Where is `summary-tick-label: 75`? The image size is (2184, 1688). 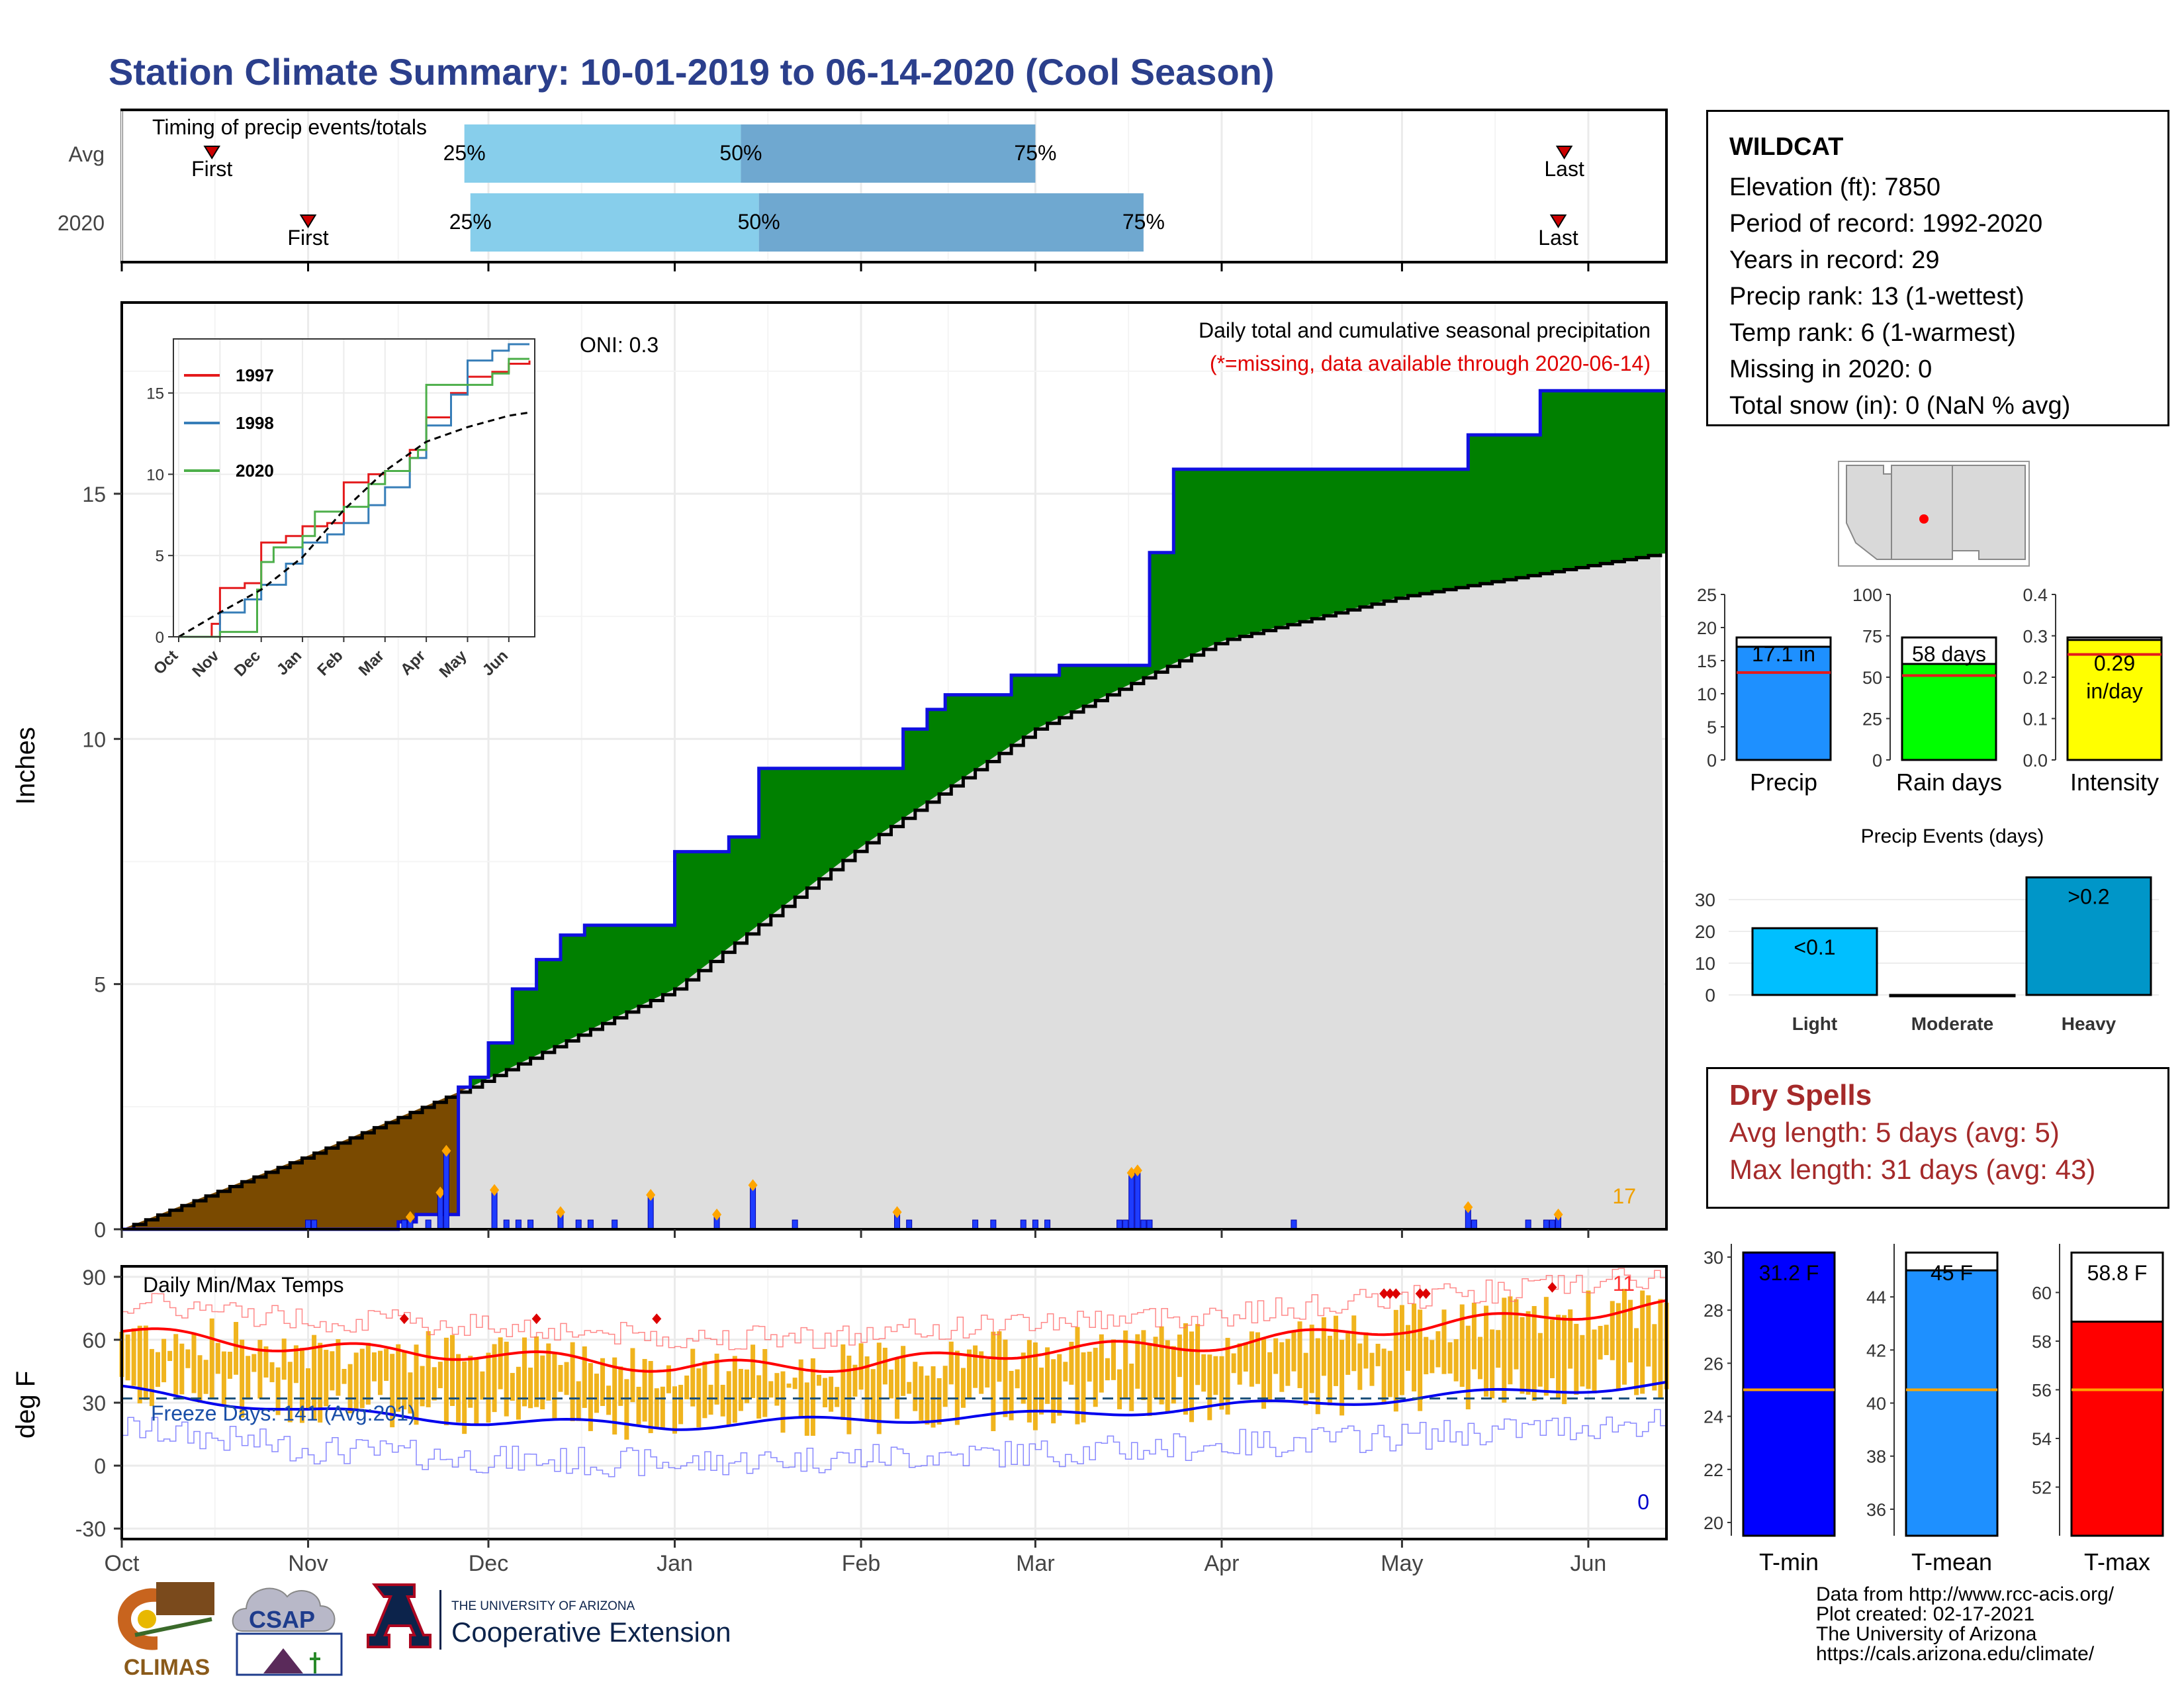 summary-tick-label: 75 is located at coordinates (1872, 637).